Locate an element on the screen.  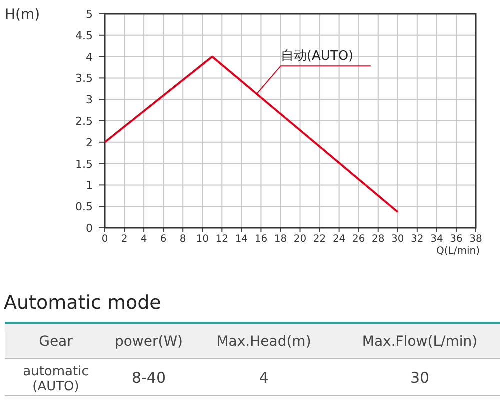
text: 30 is located at coordinates (420, 378).